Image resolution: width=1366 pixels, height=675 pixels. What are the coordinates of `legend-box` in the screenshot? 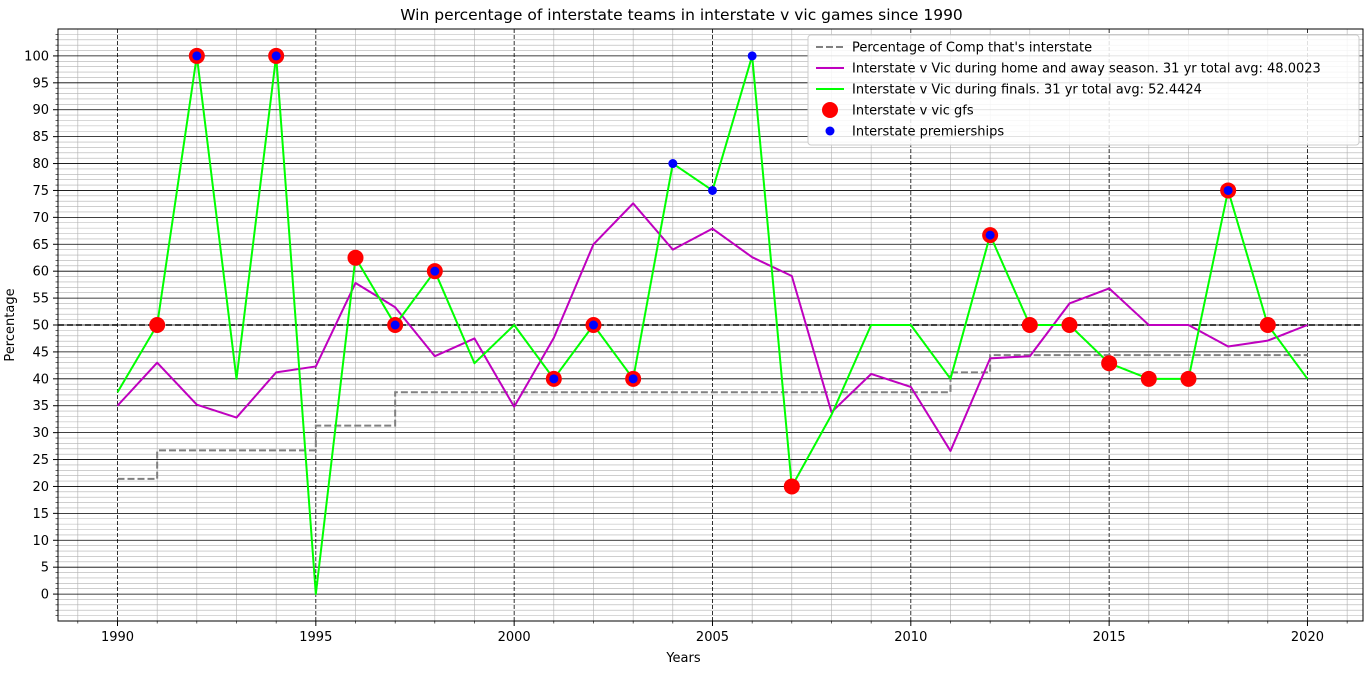 It's located at (1083, 90).